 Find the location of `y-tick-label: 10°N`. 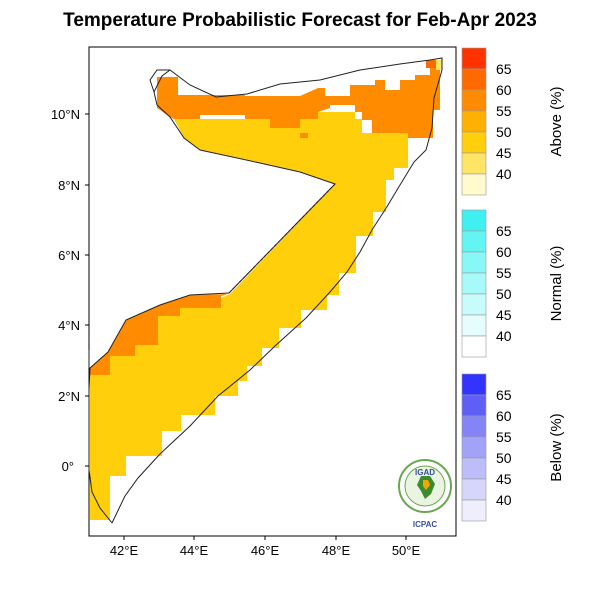

y-tick-label: 10°N is located at coordinates (65, 114).